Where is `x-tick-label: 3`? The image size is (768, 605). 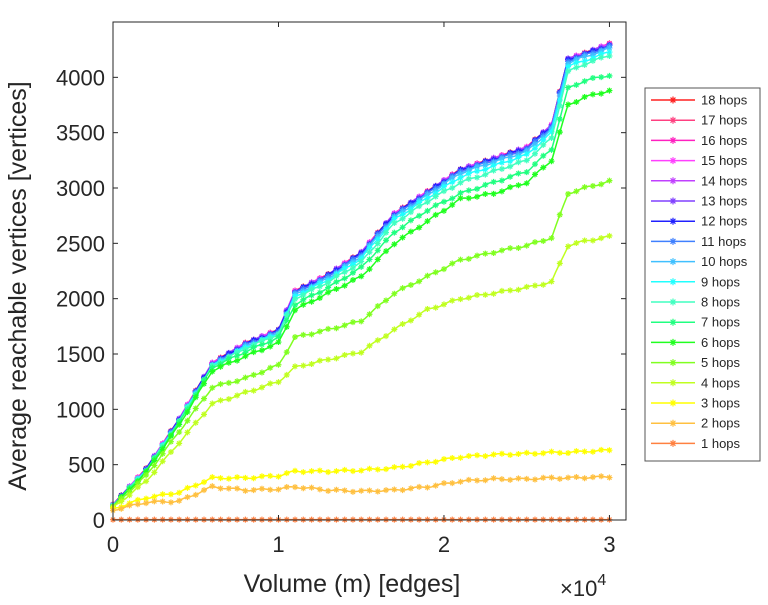 x-tick-label: 3 is located at coordinates (609, 544).